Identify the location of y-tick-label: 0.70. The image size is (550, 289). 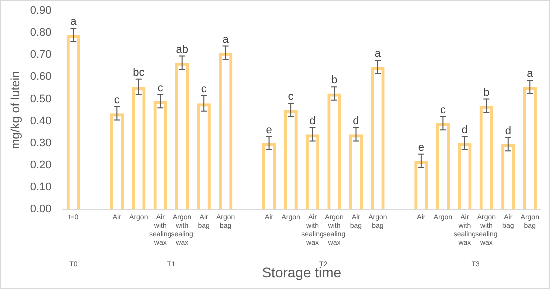
(41, 55).